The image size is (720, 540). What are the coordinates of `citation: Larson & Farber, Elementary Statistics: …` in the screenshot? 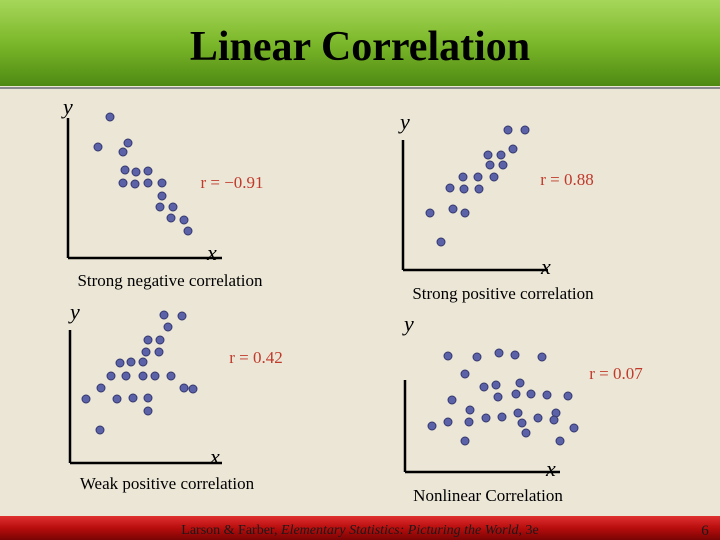 It's located at (359, 530).